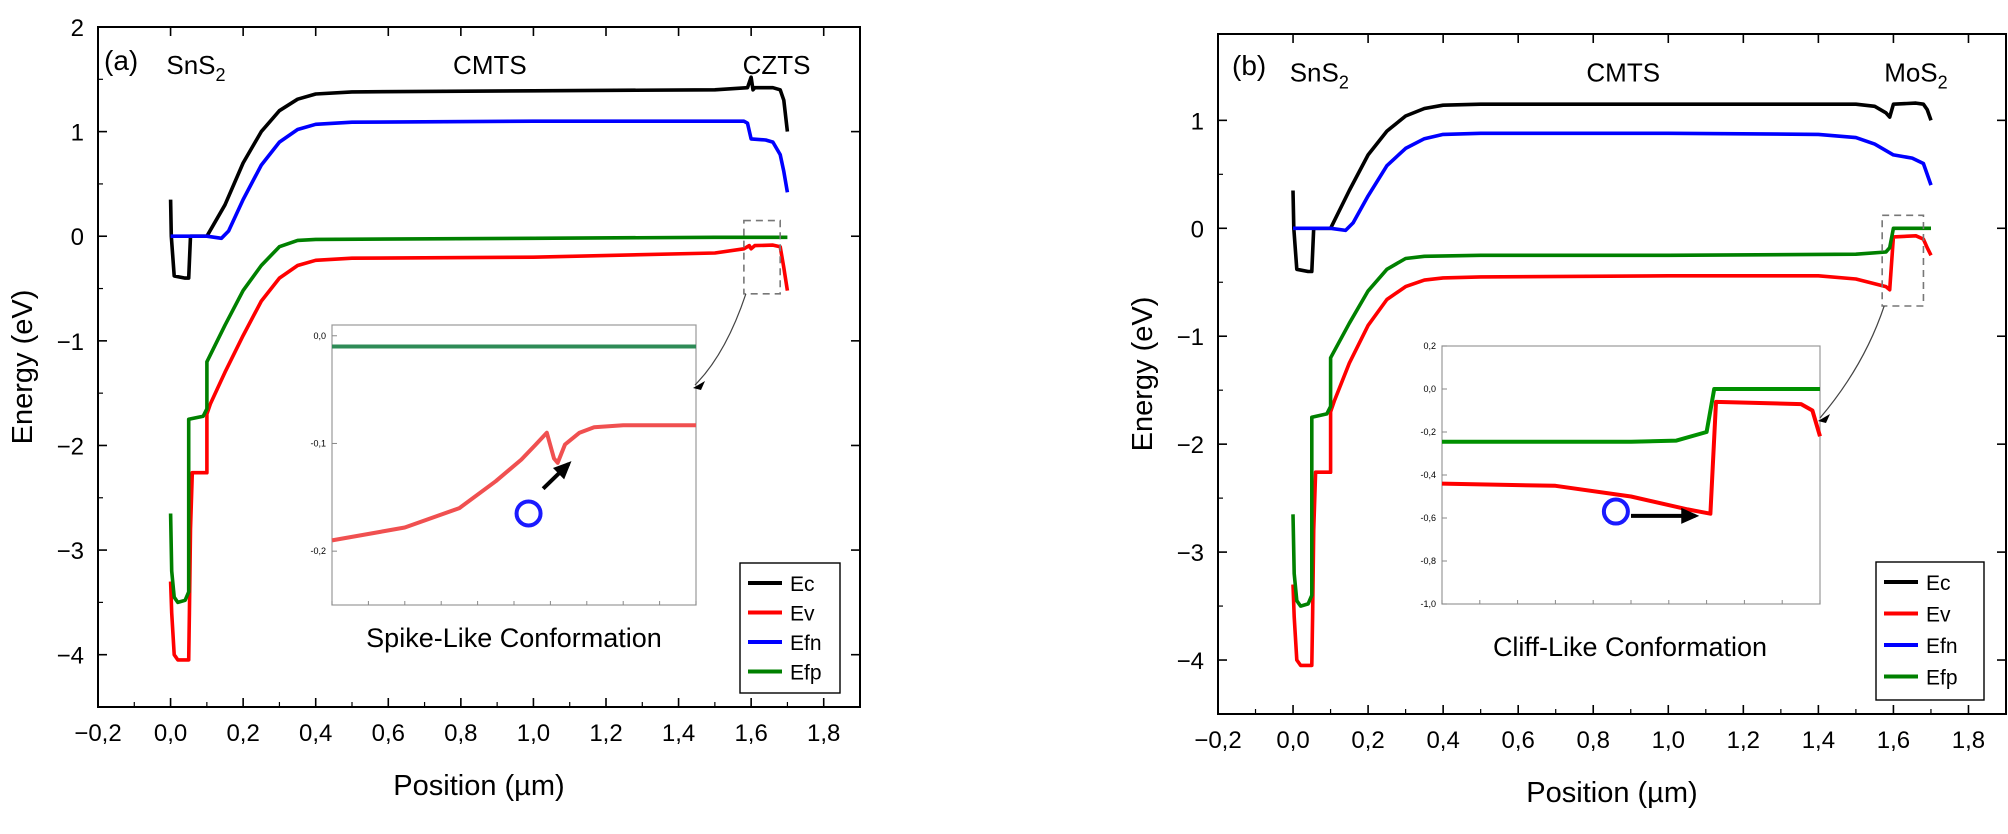 The height and width of the screenshot is (834, 2008). Describe the element at coordinates (318, 443) in the screenshot. I see `inset-y-tick-label: -0,1` at that location.